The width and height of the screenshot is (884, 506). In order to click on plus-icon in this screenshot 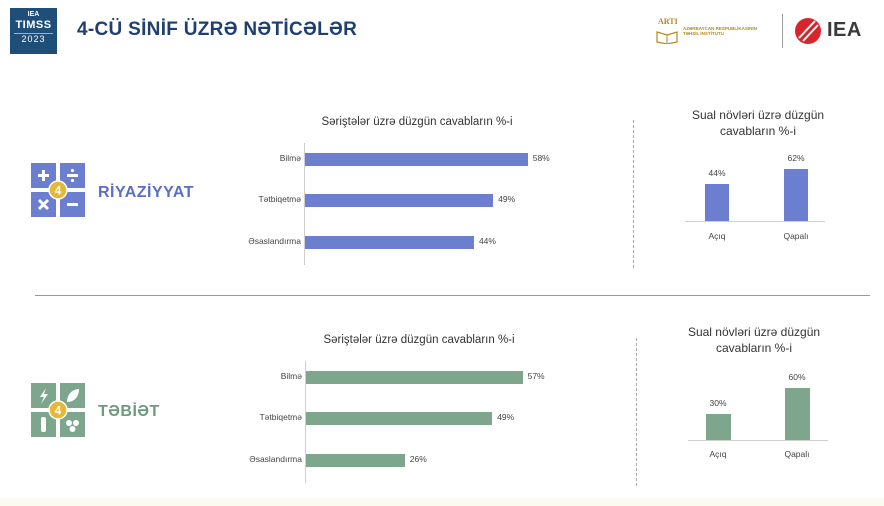, I will do `click(43, 175)`.